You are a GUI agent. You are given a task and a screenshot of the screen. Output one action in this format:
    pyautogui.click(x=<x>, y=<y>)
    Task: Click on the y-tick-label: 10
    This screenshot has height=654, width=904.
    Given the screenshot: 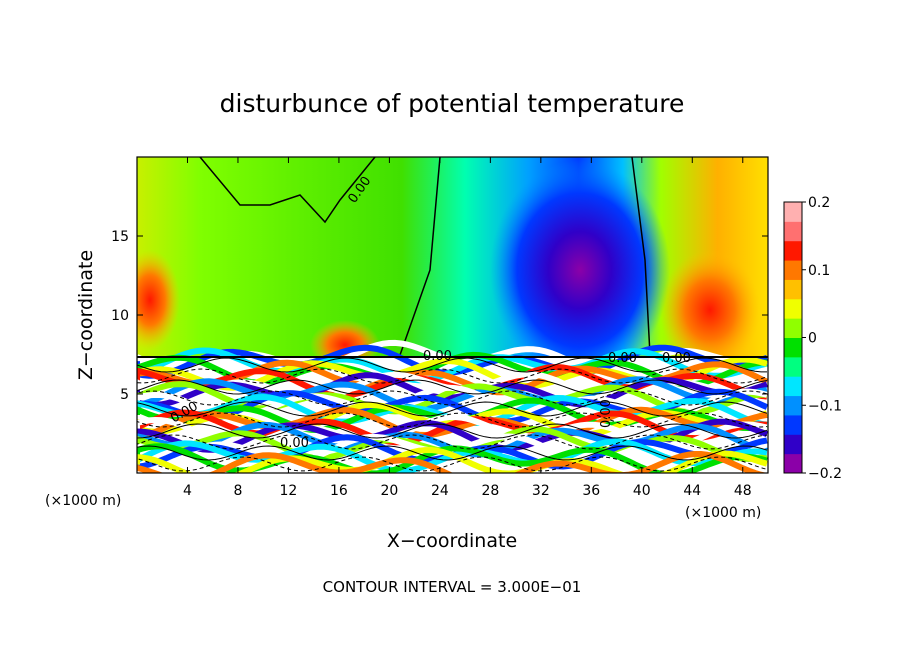 What is the action you would take?
    pyautogui.click(x=120, y=316)
    